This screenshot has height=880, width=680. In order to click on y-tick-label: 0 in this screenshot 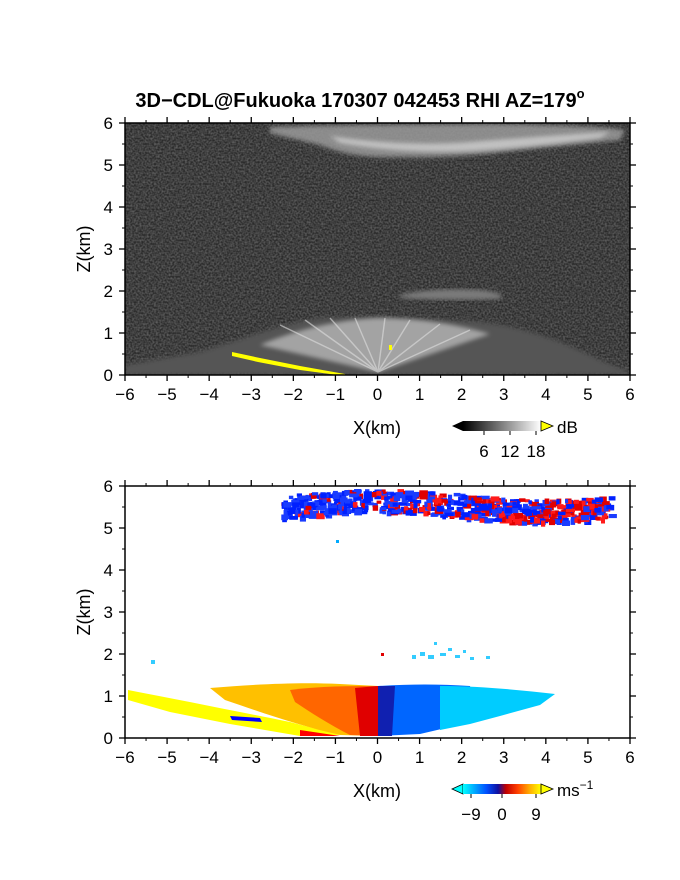, I will do `click(108, 738)`.